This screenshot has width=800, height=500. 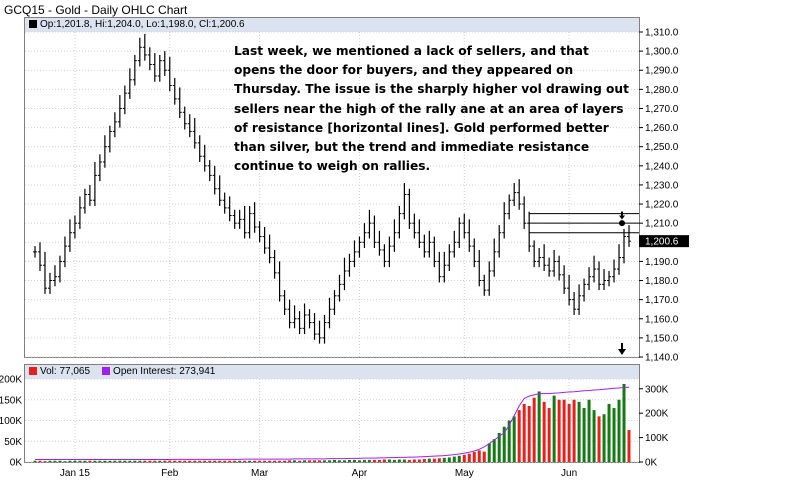 What do you see at coordinates (662, 52) in the screenshot?
I see `price-tick-label: 1,300.0` at bounding box center [662, 52].